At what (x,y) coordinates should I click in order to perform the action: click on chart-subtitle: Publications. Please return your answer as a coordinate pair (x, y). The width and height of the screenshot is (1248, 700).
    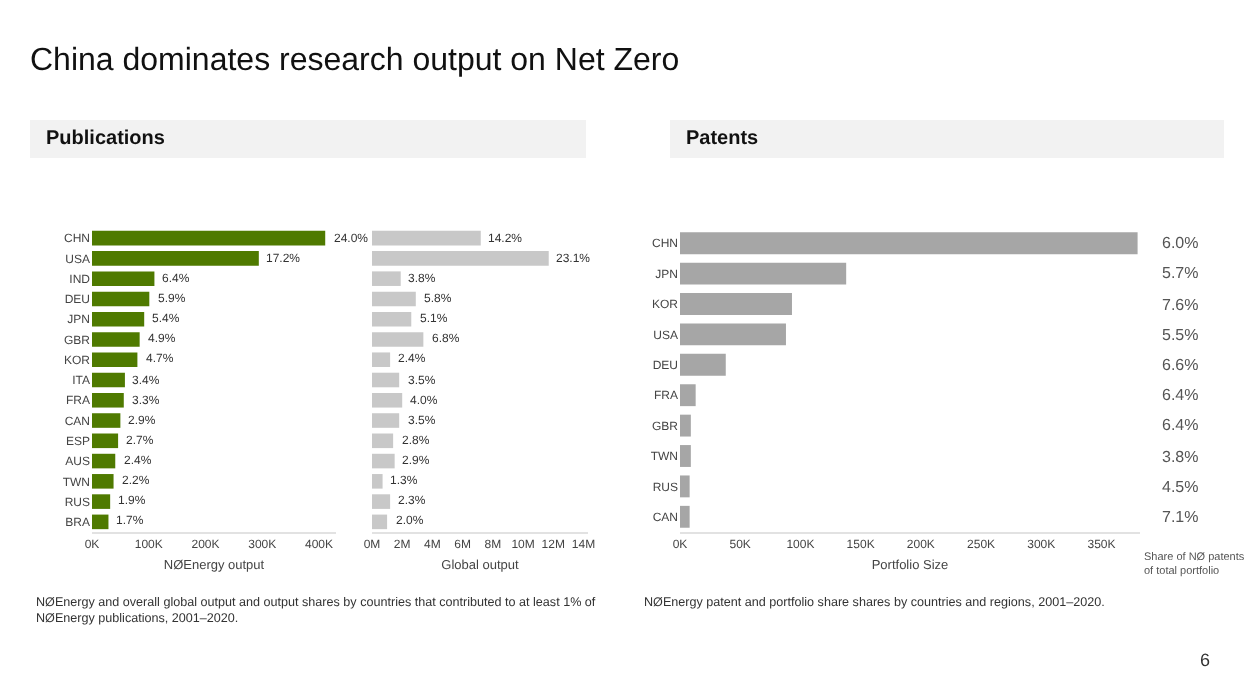
    Looking at the image, I should click on (308, 139).